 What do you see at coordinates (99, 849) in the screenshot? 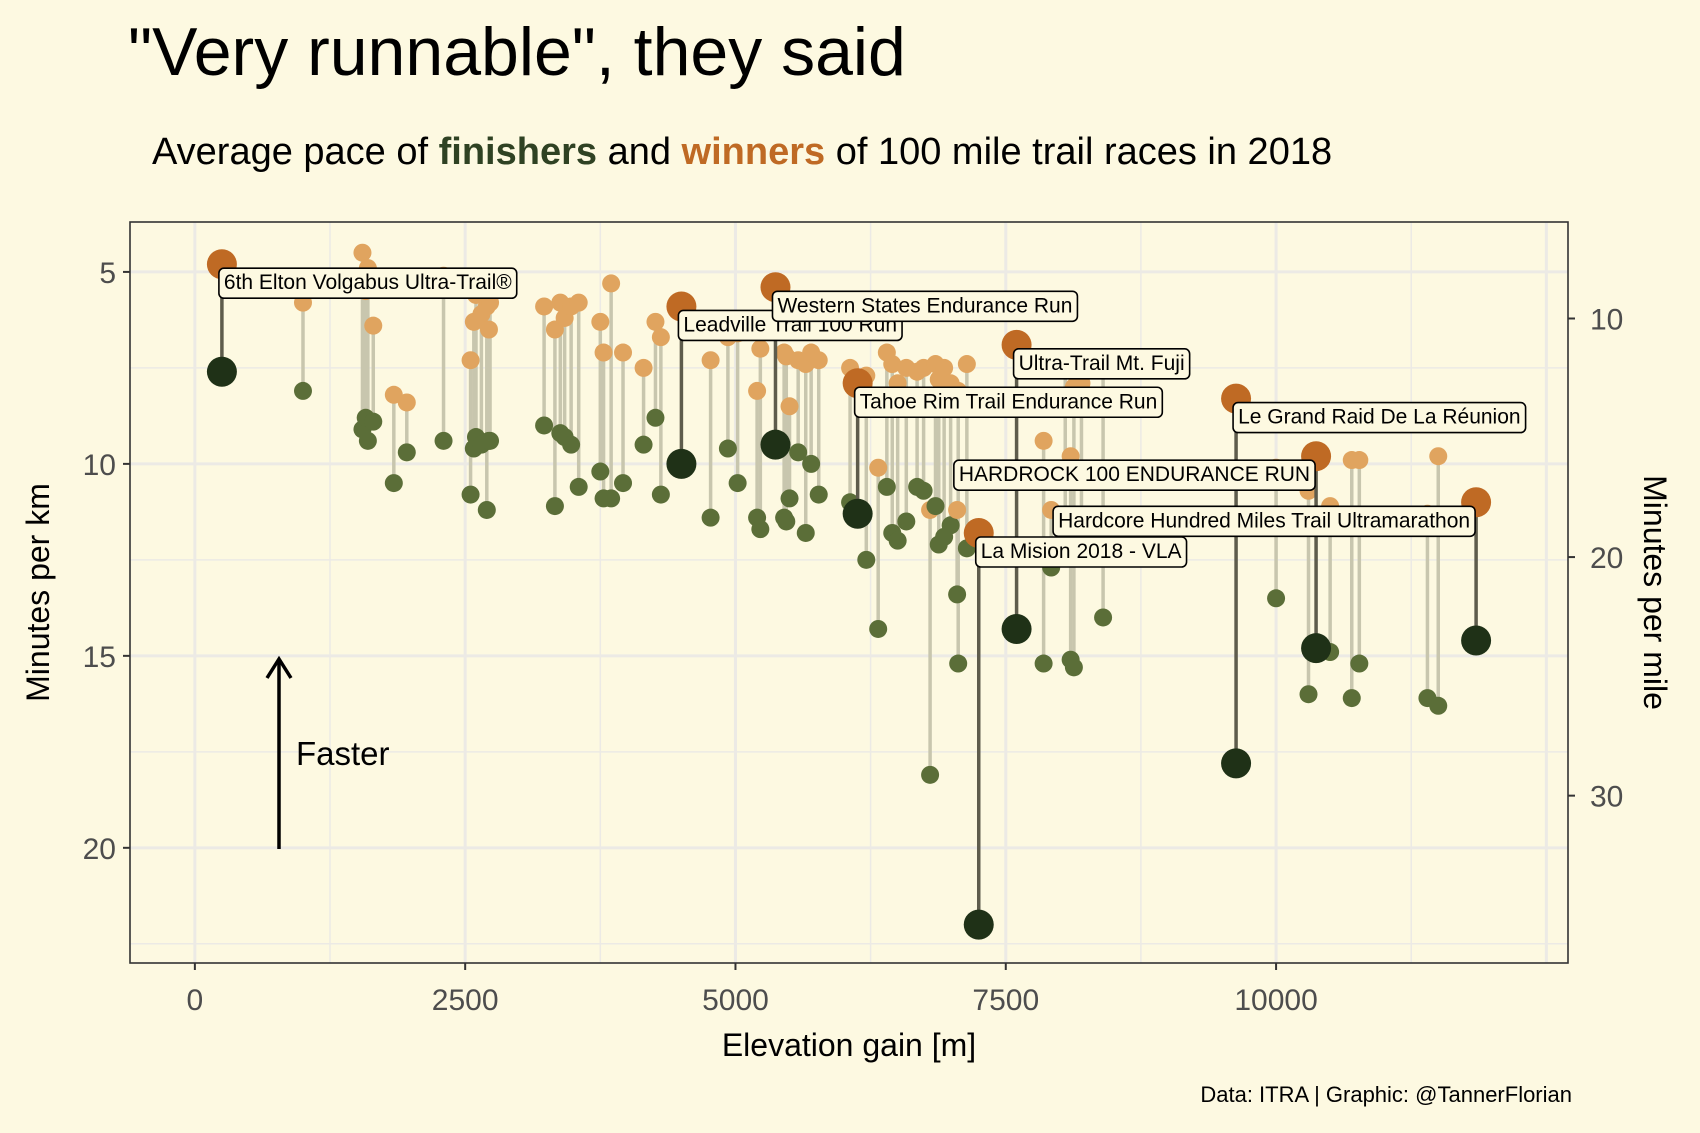
I see `y-tick-label: 20` at bounding box center [99, 849].